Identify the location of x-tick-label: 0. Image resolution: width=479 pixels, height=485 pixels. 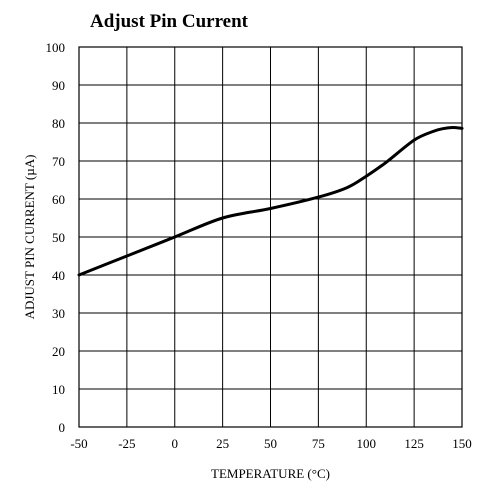
(175, 443).